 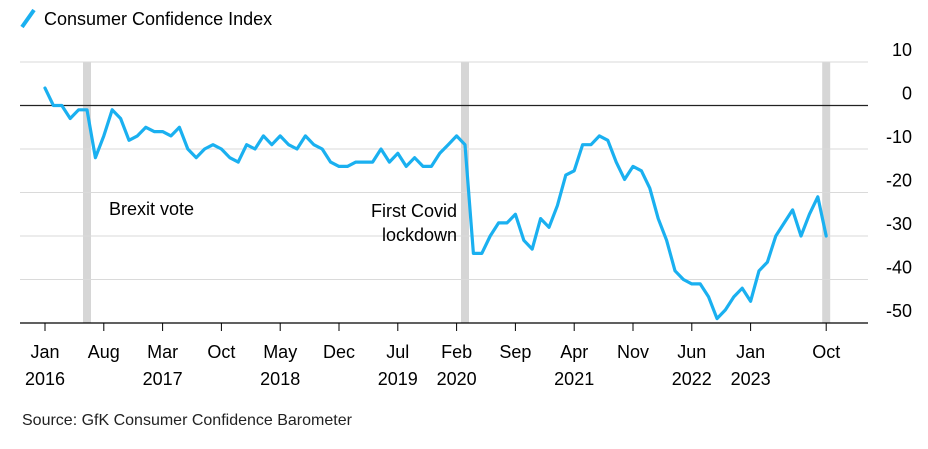 What do you see at coordinates (902, 50) in the screenshot?
I see `y-tick-label: 10` at bounding box center [902, 50].